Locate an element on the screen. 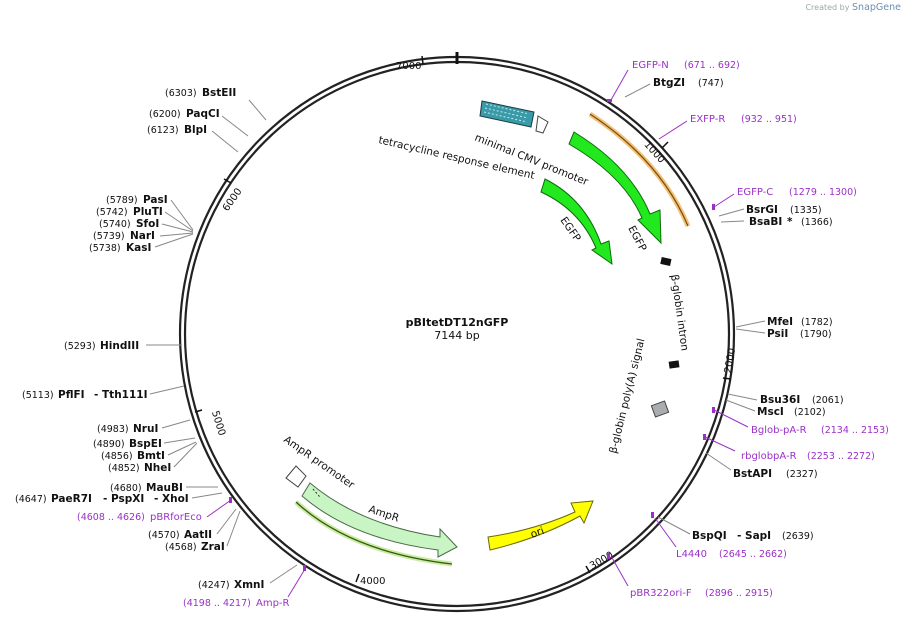 The height and width of the screenshot is (621, 907). enzyme-nrui: NruI is located at coordinates (145, 429).